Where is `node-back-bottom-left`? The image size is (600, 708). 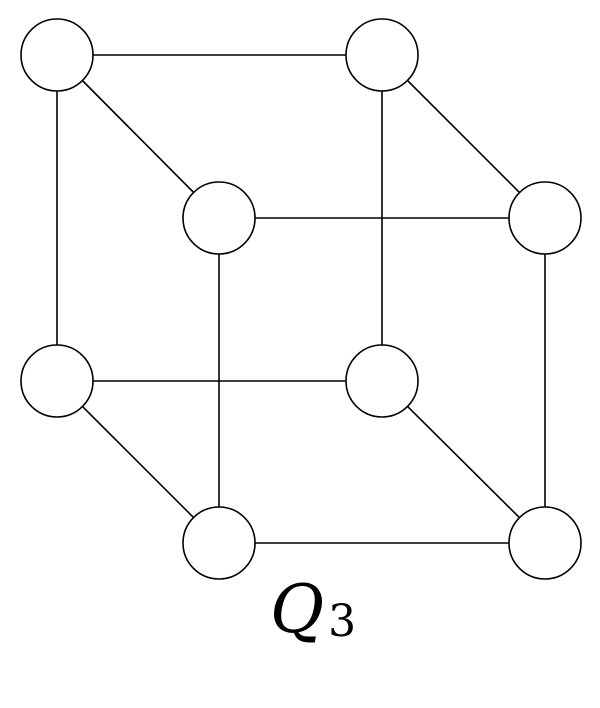 node-back-bottom-left is located at coordinates (57, 381).